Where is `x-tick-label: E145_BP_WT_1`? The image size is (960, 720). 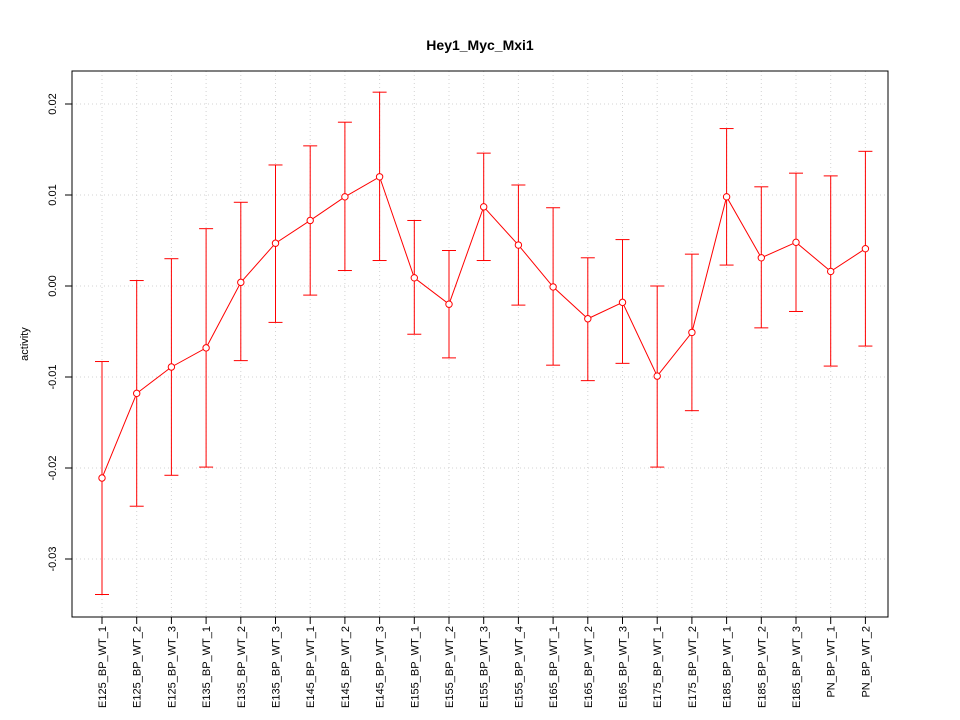
x-tick-label: E145_BP_WT_1 is located at coordinates (311, 667).